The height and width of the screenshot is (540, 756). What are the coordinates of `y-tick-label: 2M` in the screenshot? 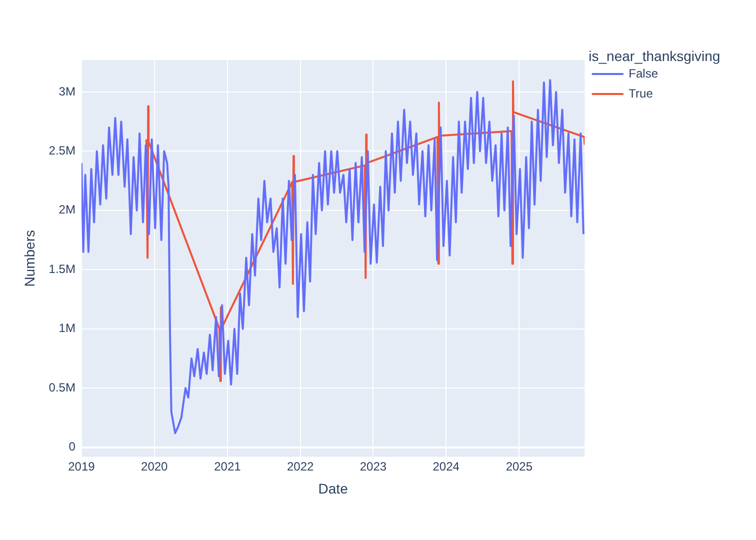 It's located at (67, 209).